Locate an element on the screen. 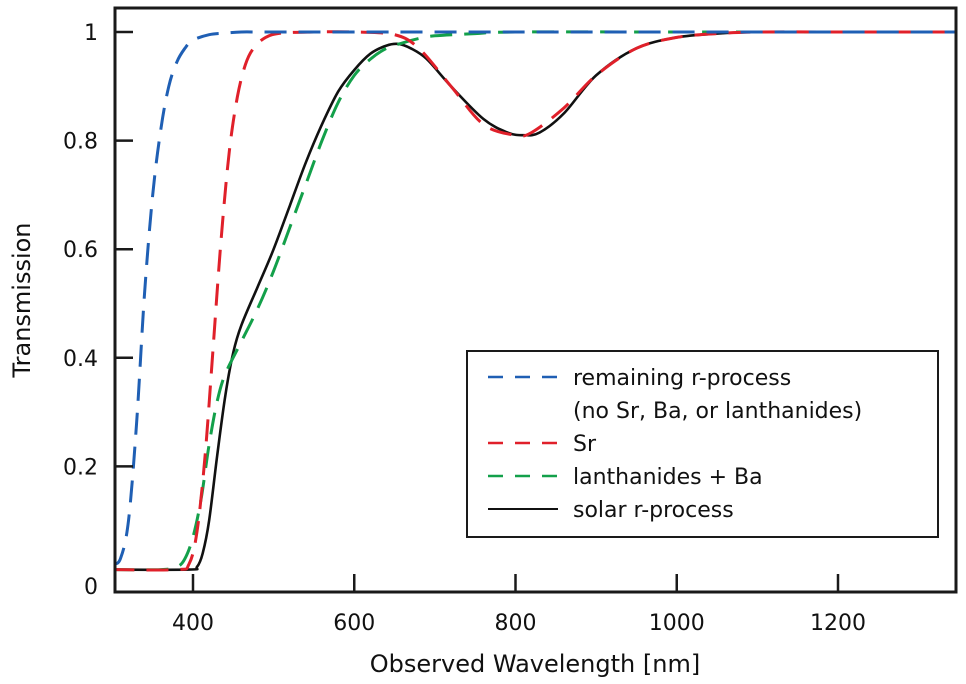 The height and width of the screenshot is (684, 966). y-tick-label: 0.2 is located at coordinates (80, 467).